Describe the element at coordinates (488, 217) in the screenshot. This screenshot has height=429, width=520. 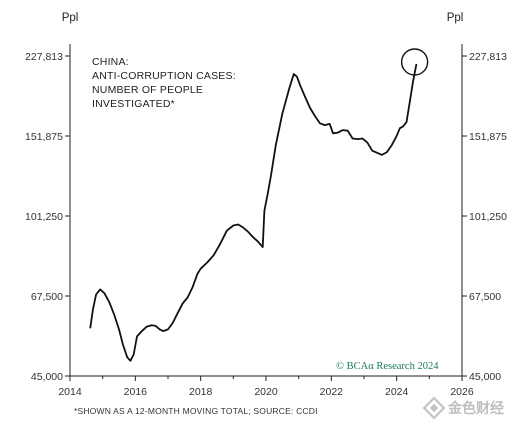
I see `y-tick-label-right: 101,250` at that location.